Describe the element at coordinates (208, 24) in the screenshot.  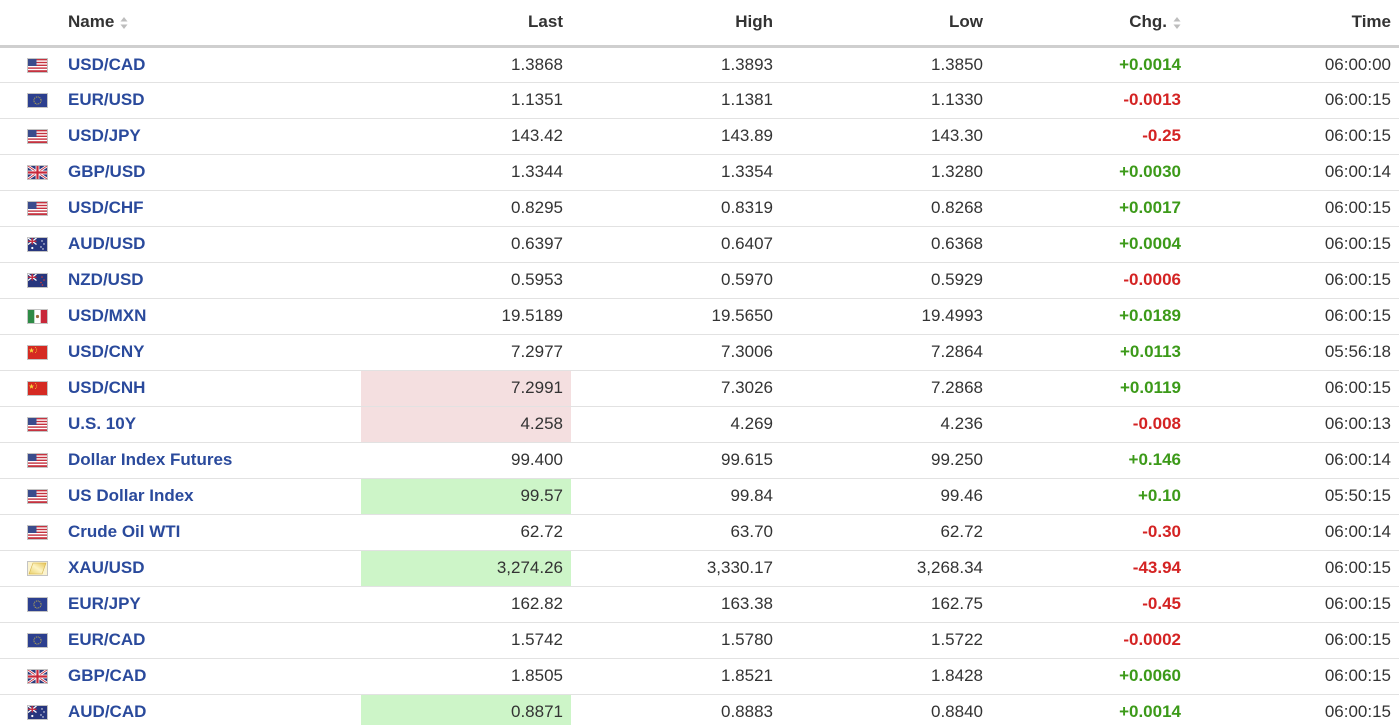
I see `name-column-header: Name` at that location.